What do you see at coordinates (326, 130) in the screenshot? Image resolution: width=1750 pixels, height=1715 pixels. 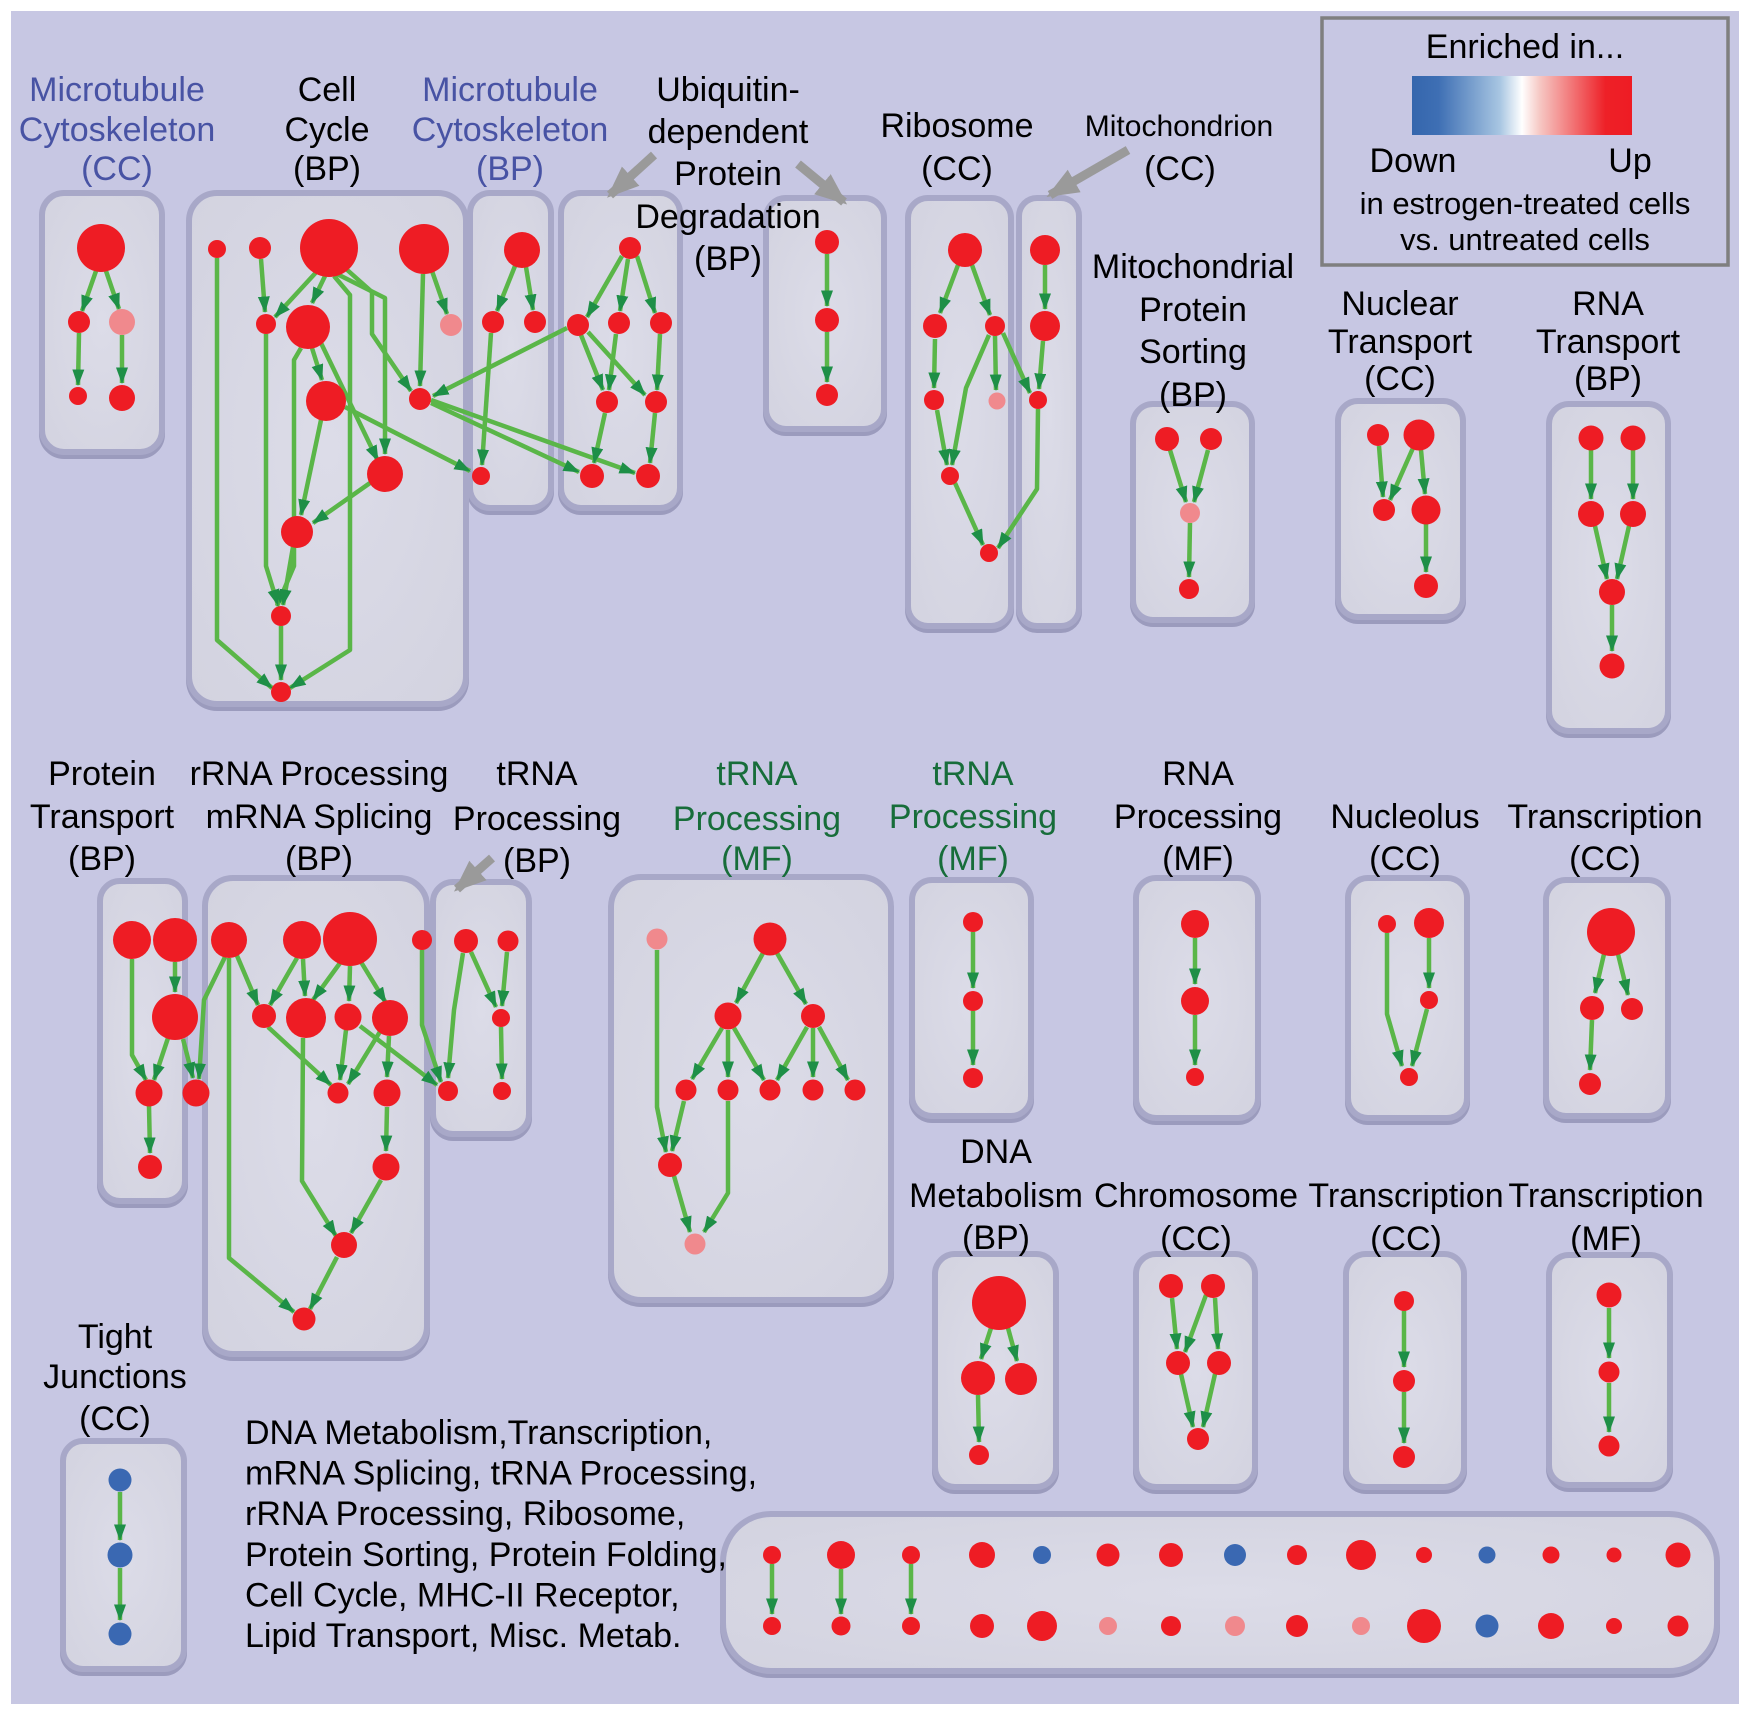 I see `svg-text: Cycle` at bounding box center [326, 130].